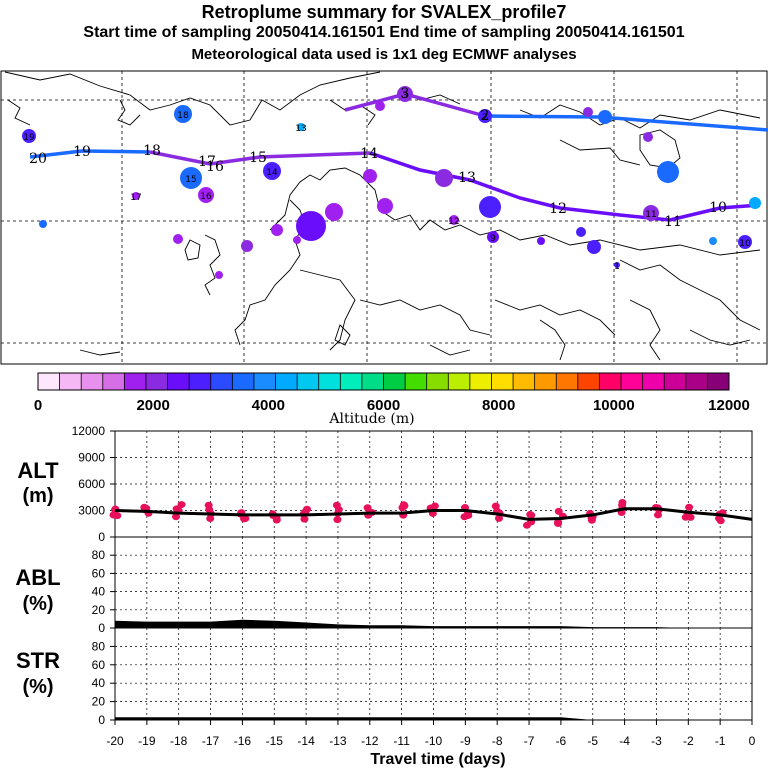  I want to click on cluster-label: 10, so click(745, 244).